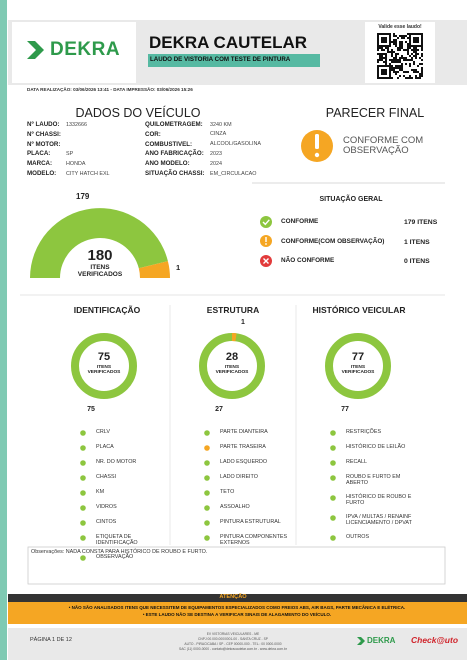 The image size is (467, 660). I want to click on donut-total: 77, so click(358, 357).